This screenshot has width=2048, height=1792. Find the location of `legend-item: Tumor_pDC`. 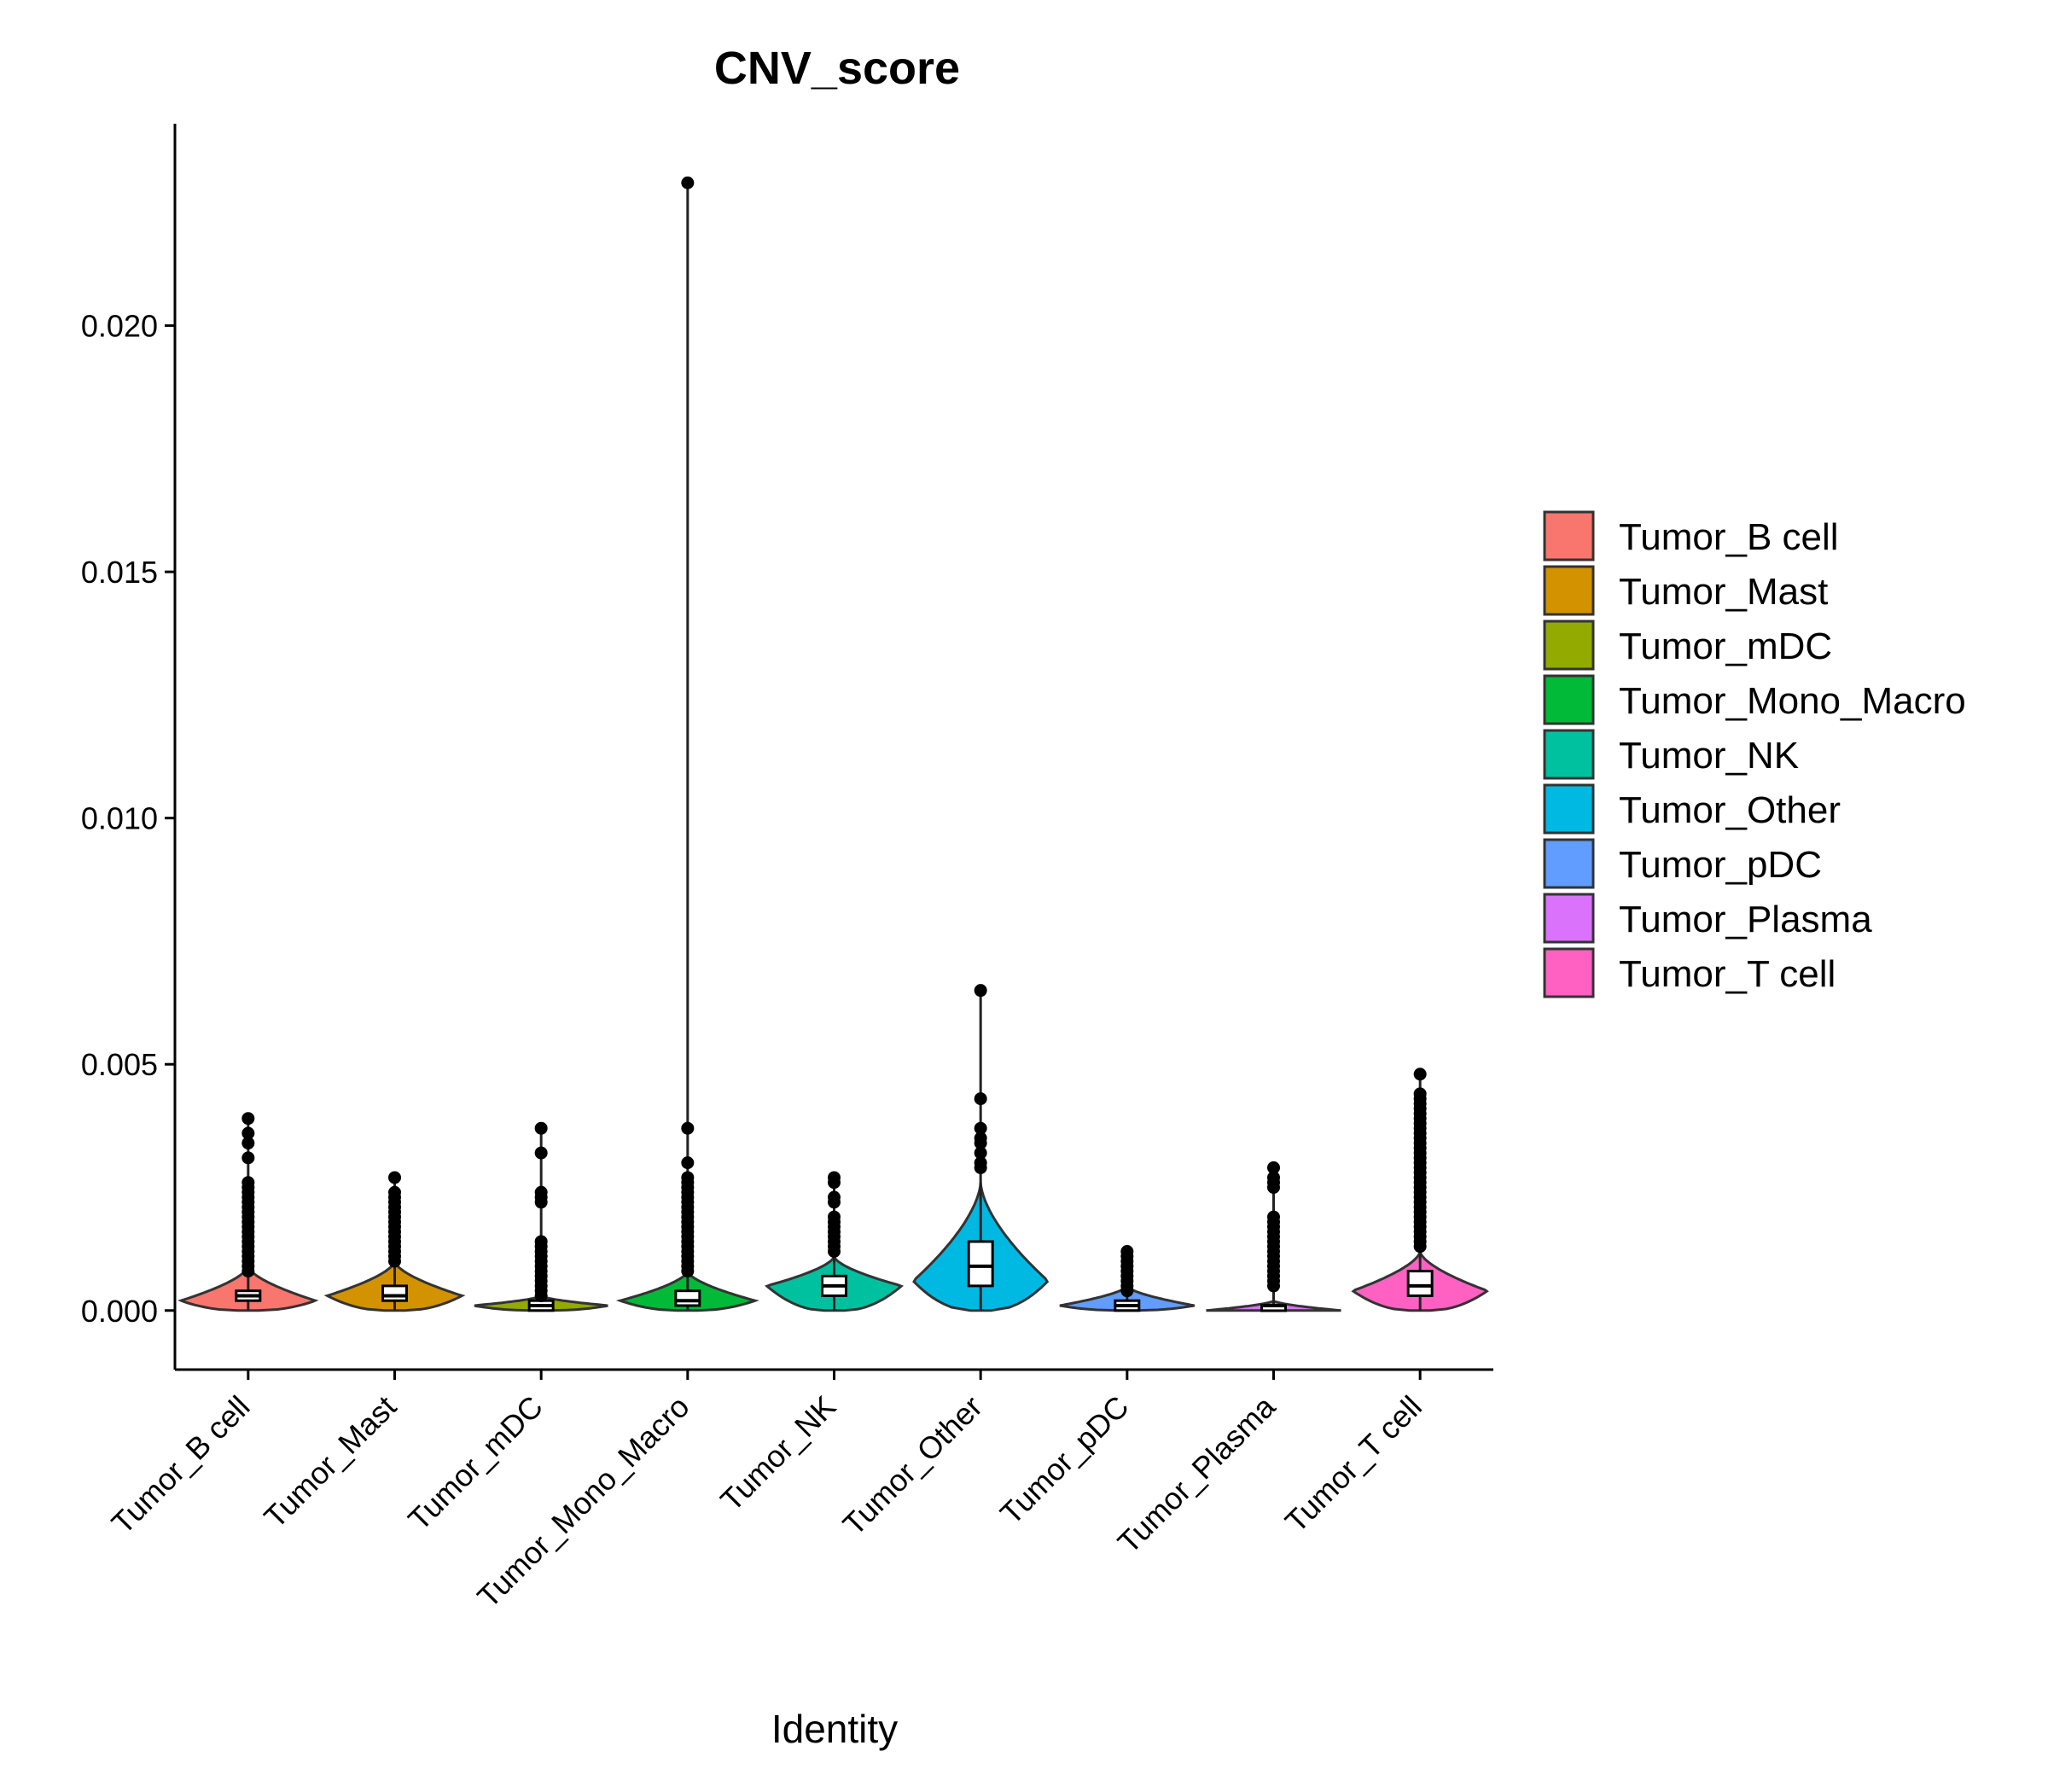

legend-item: Tumor_pDC is located at coordinates (1682, 863).